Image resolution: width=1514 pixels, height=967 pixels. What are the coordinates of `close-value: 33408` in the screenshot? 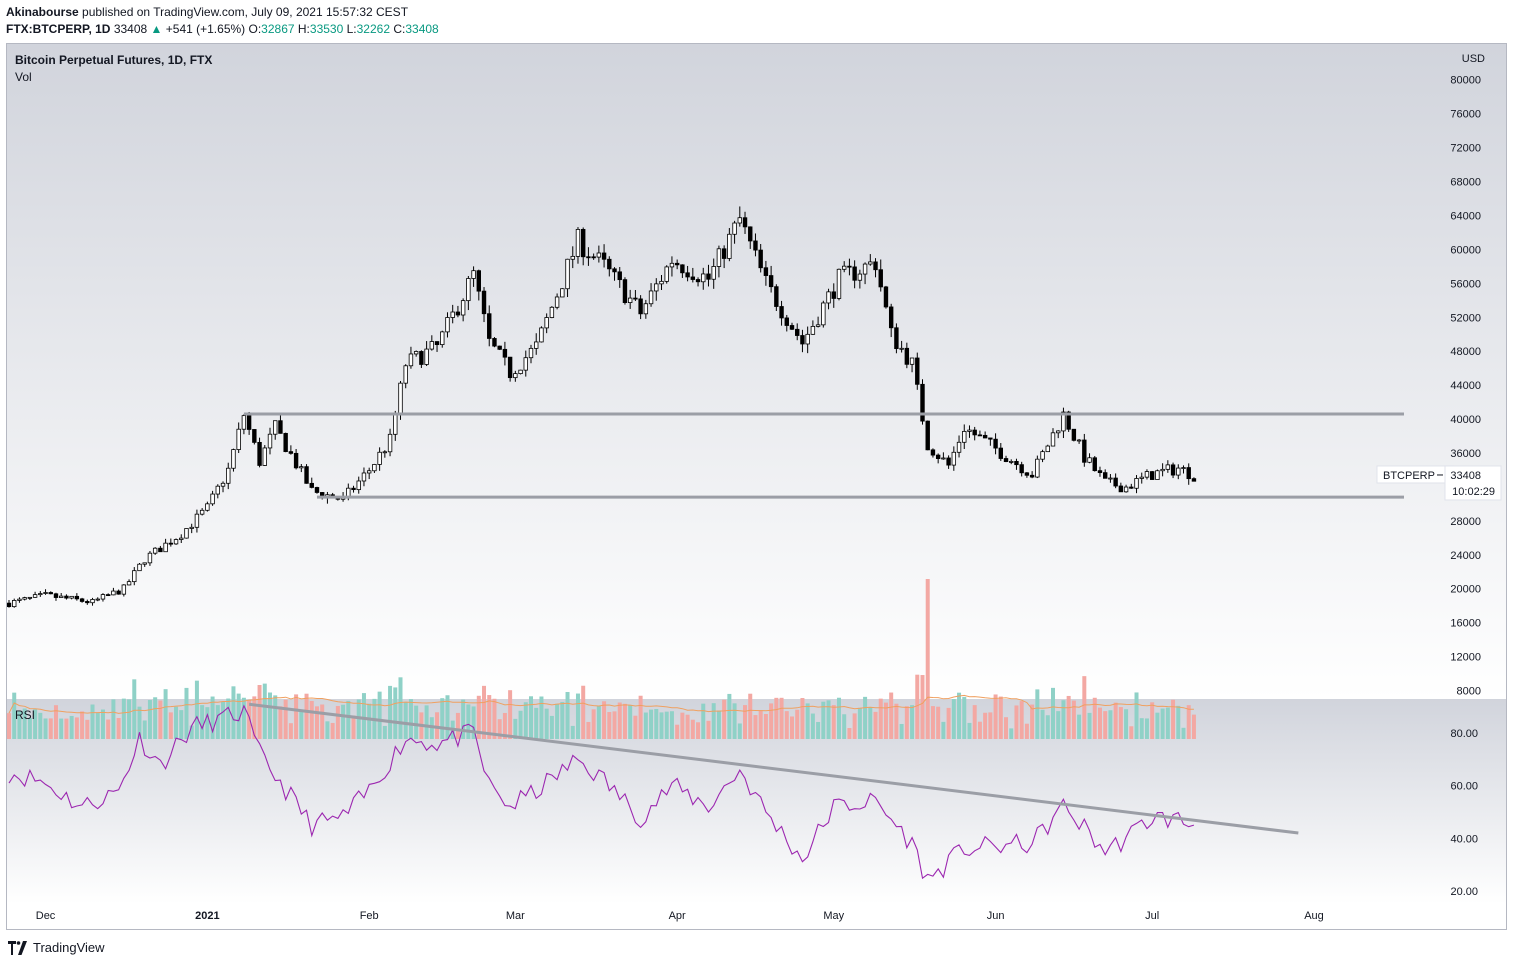 It's located at (422, 29).